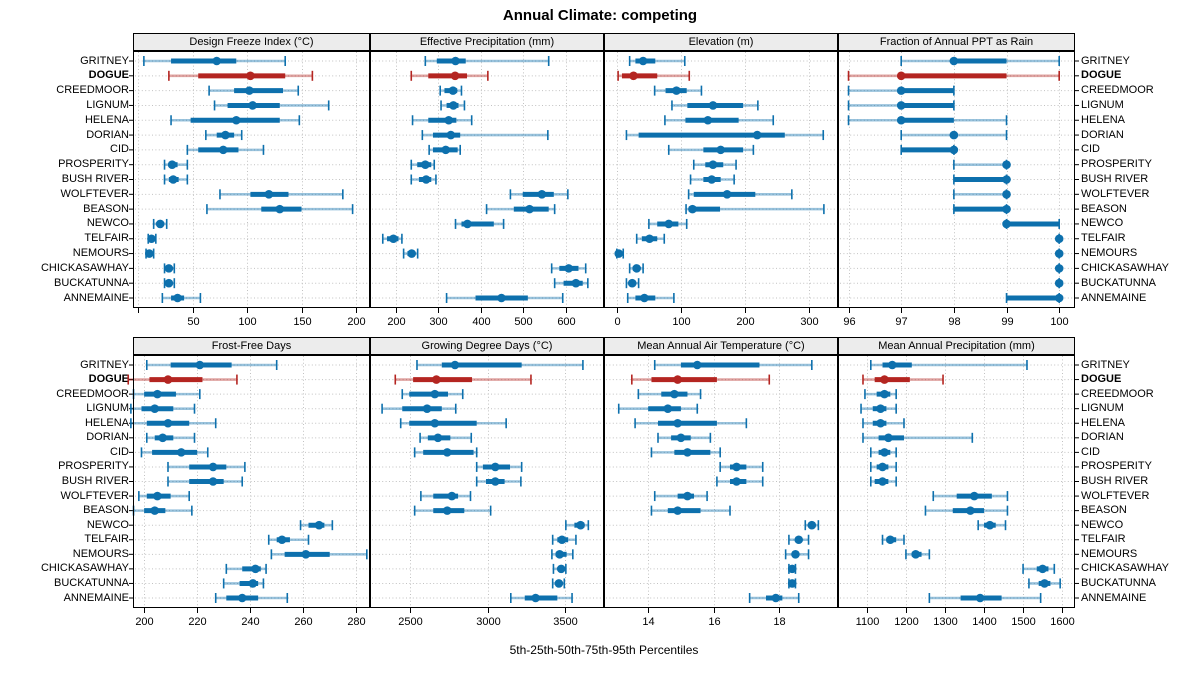  Describe the element at coordinates (485, 135) in the screenshot. I see `series-dorian` at that location.